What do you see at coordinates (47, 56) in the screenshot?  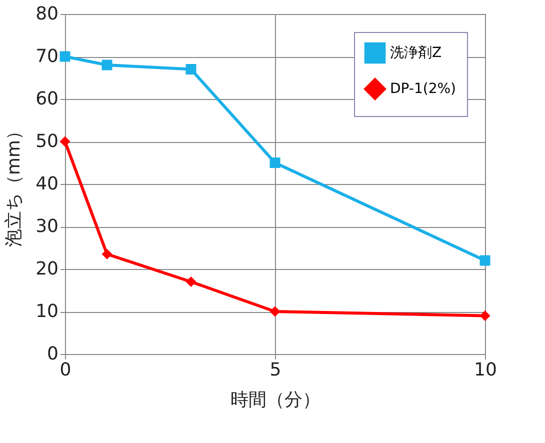 I see `y-tick-label: 70` at bounding box center [47, 56].